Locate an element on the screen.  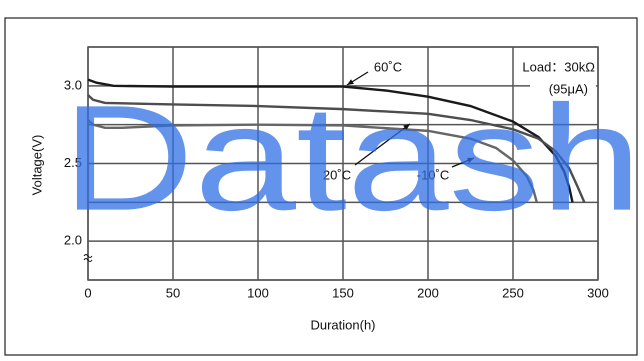
y-tick-label: 3.0 is located at coordinates (73, 84).